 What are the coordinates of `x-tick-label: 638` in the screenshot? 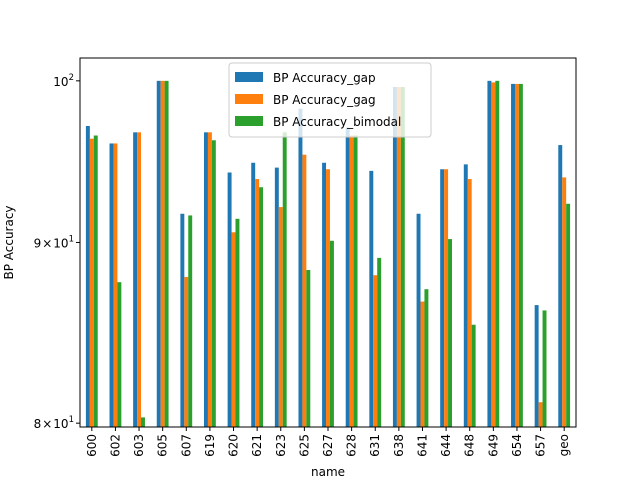 It's located at (399, 445).